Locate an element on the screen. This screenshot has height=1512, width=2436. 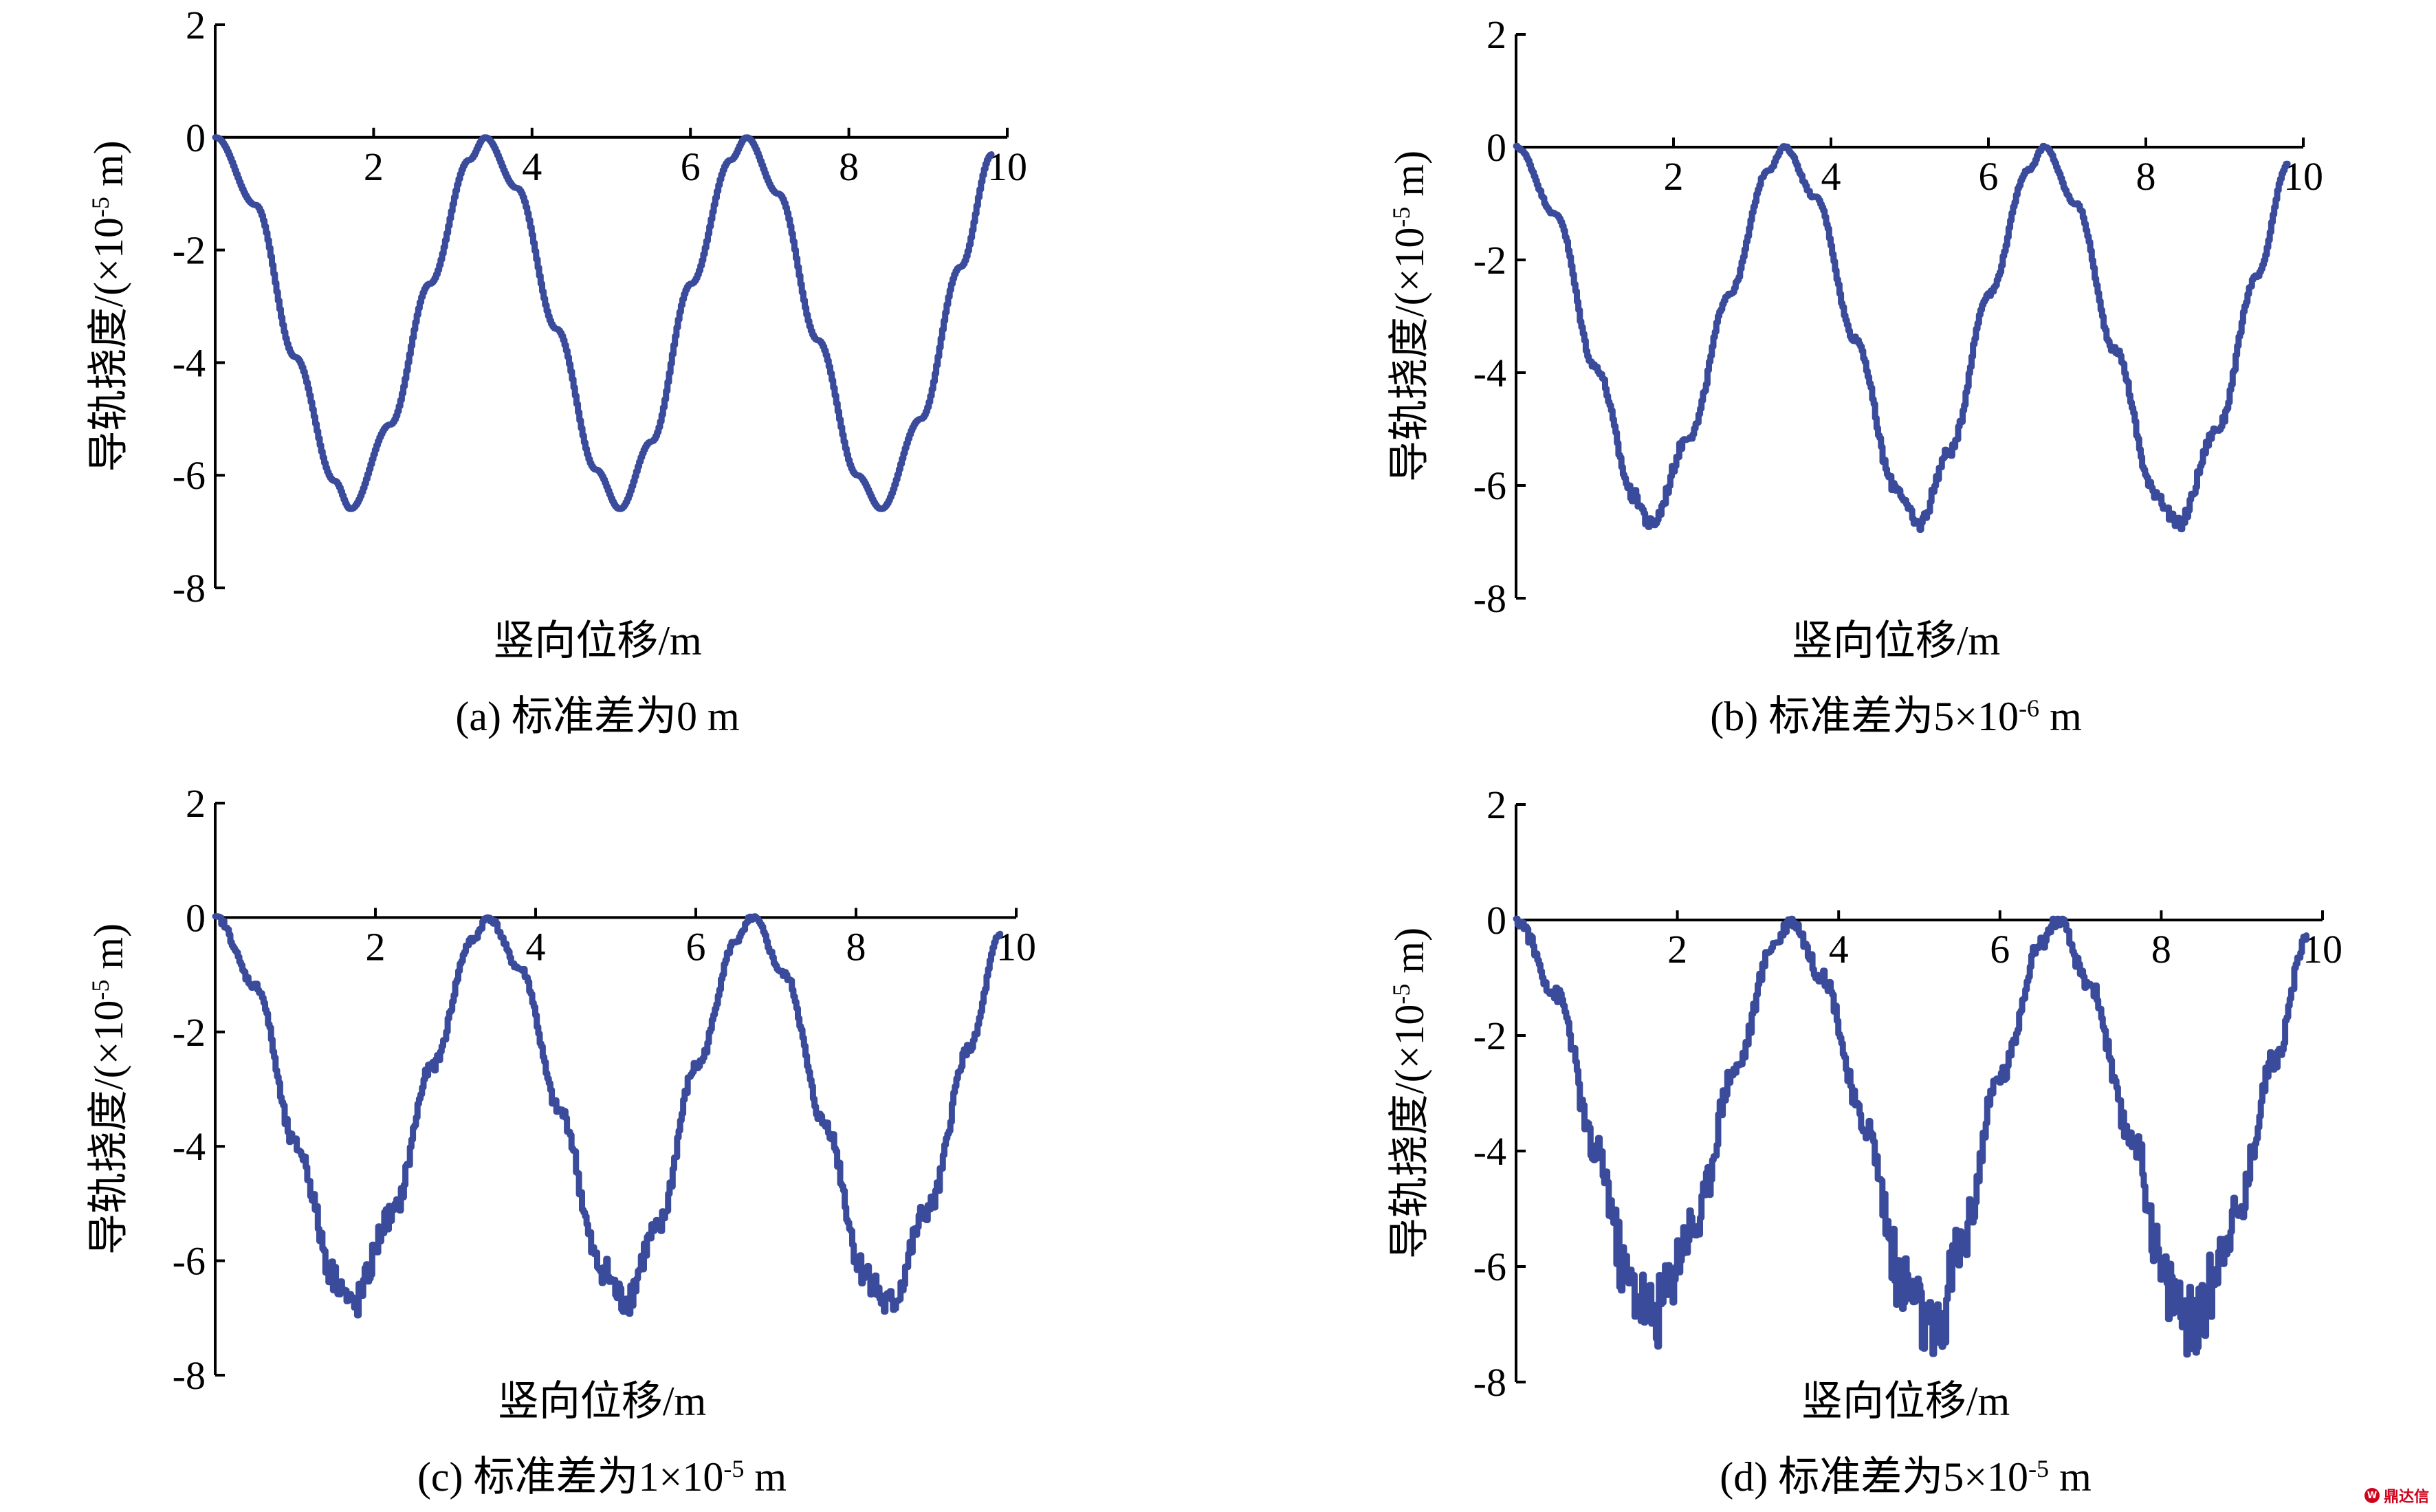
logo-icon: W is located at coordinates (2372, 1495).